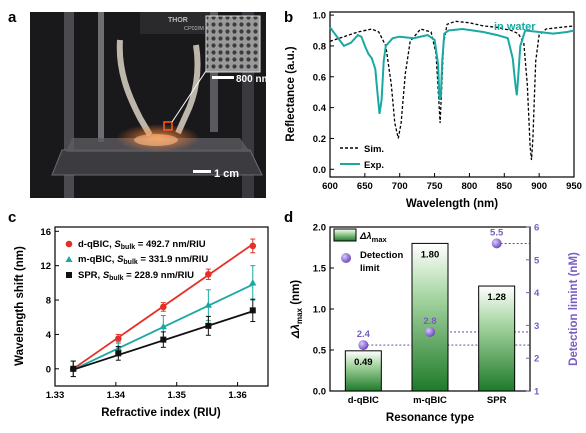 Image resolution: width=586 pixels, height=433 pixels. Describe the element at coordinates (400, 186) in the screenshot. I see `plot-b-xtick-label: 700` at that location.